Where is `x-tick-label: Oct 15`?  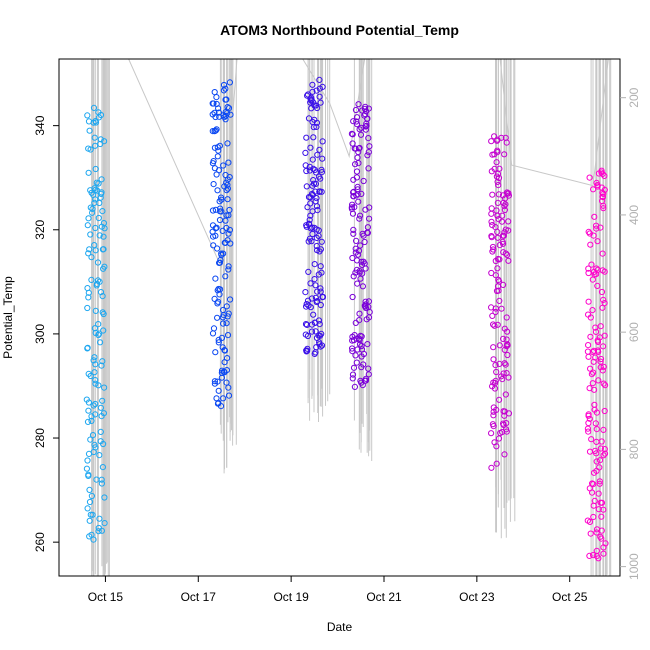
x-tick-label: Oct 15 is located at coordinates (106, 597).